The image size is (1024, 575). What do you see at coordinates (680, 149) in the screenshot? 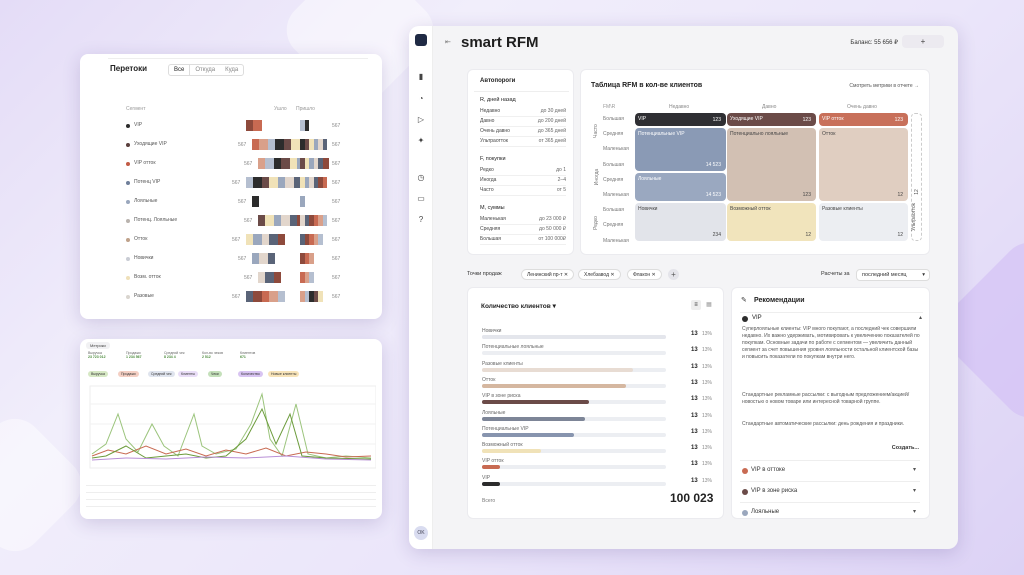
I see `rfm-cell-potvip: Потенциальные VIP 14 523` at bounding box center [680, 149].